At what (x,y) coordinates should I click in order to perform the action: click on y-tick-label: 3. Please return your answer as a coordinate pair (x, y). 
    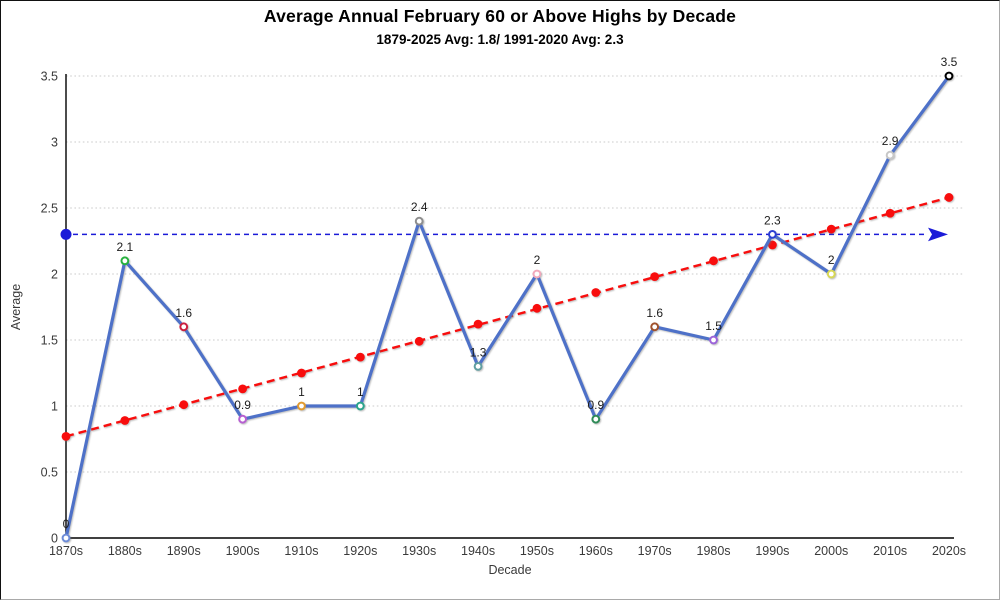
    Looking at the image, I should click on (54, 143).